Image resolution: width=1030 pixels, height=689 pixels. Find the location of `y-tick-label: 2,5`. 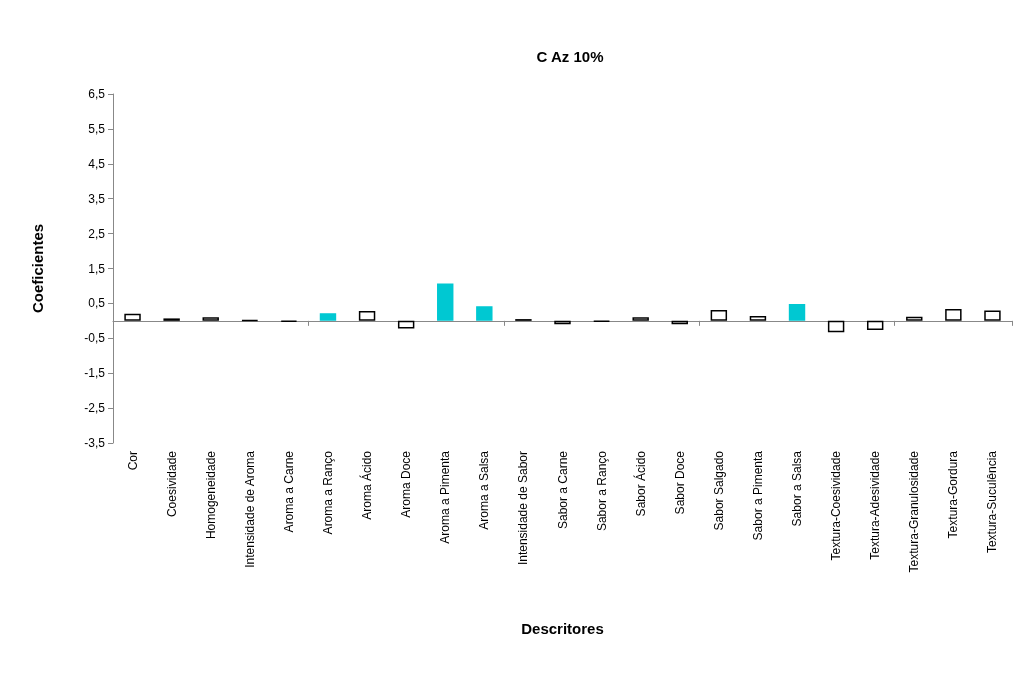

y-tick-label: 2,5 is located at coordinates (97, 233).